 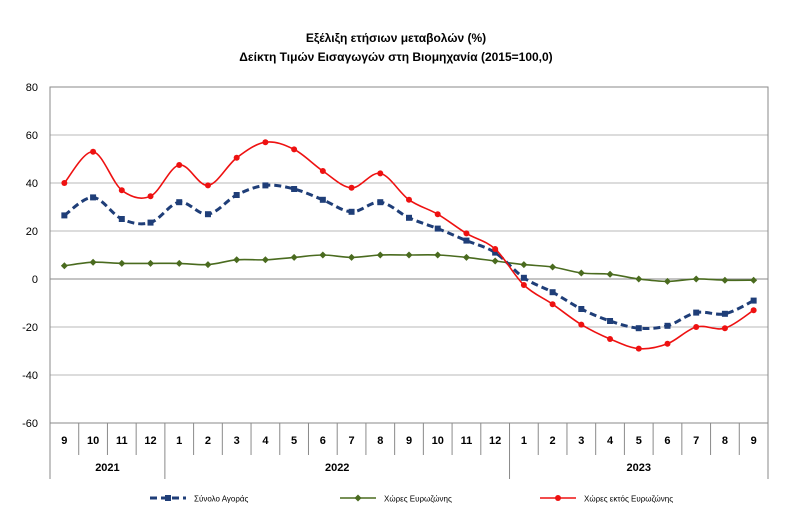 What do you see at coordinates (628, 499) in the screenshot?
I see `legend-label: Χώρες εκτός Ευρωζώνης` at bounding box center [628, 499].